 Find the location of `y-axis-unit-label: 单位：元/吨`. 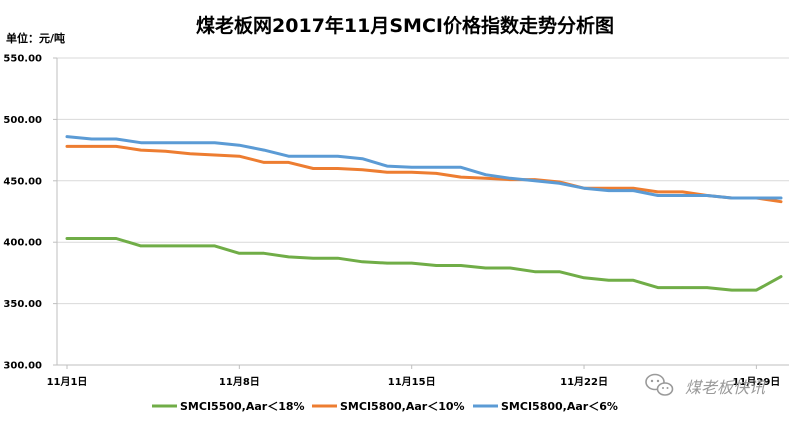

y-axis-unit-label: 单位：元/吨 is located at coordinates (35, 38).